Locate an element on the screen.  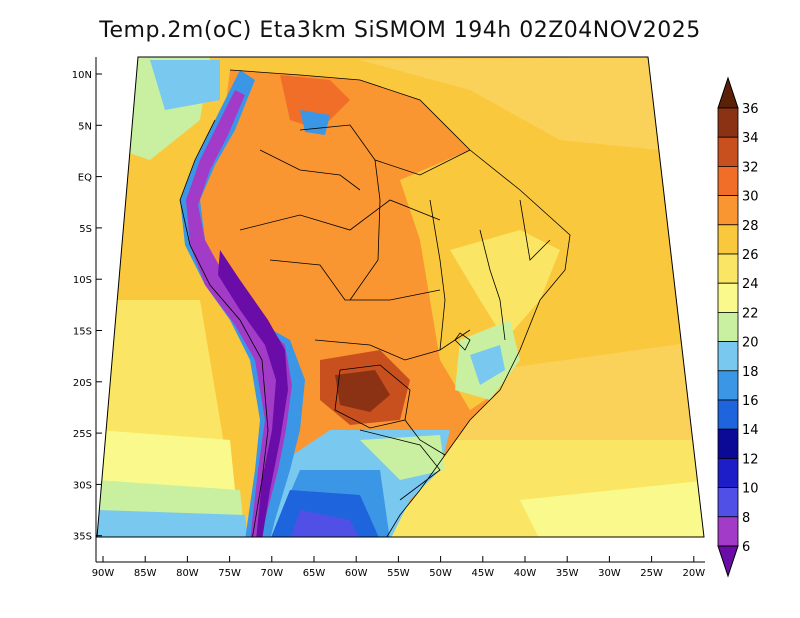
lat-tick-label: 25S is located at coordinates (82, 434).